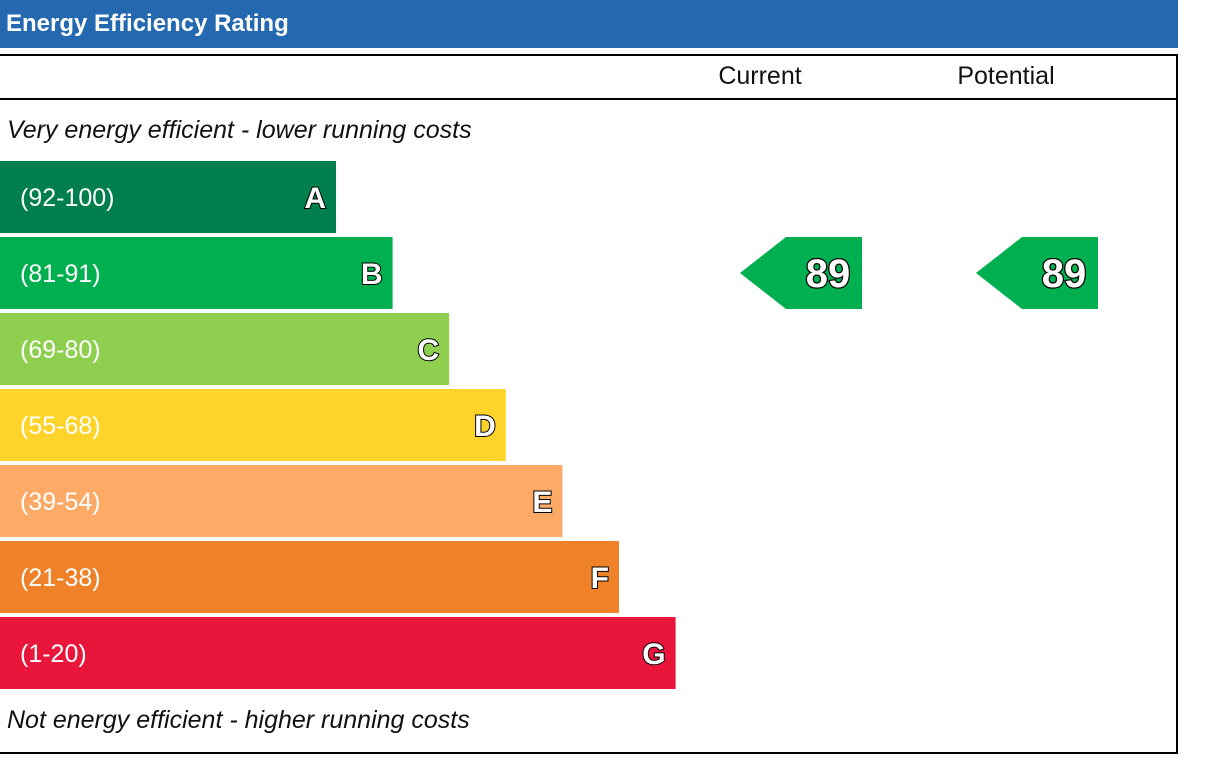 This screenshot has width=1206, height=766. Describe the element at coordinates (338, 653) in the screenshot. I see `band-g-bar` at that location.